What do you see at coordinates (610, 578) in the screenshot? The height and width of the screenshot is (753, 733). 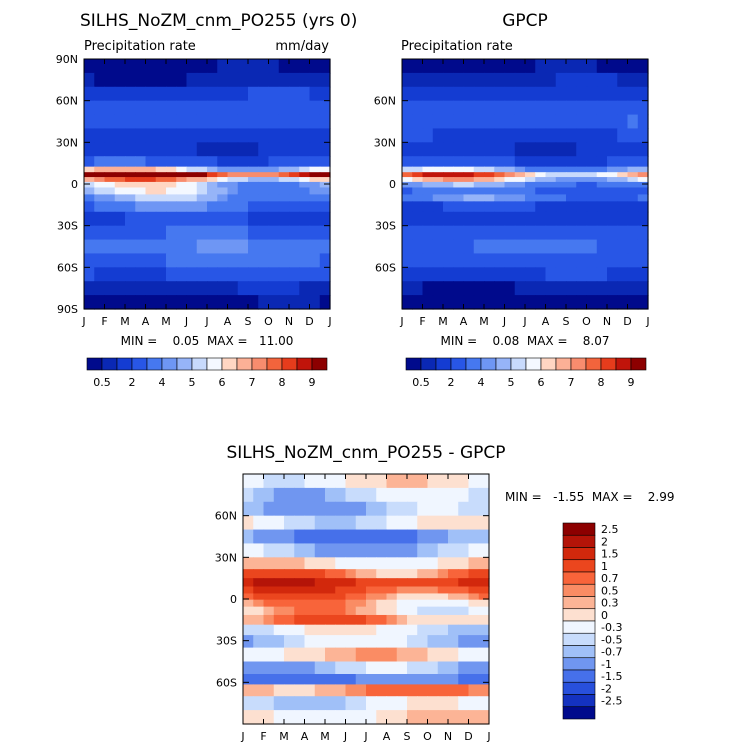 I see `colorbar-label: 0.7` at bounding box center [610, 578].